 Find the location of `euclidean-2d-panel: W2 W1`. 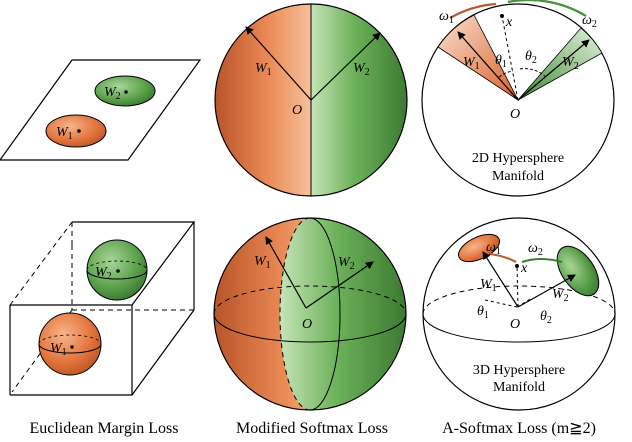

euclidean-2d-panel: W2 W1 is located at coordinates (101, 110).